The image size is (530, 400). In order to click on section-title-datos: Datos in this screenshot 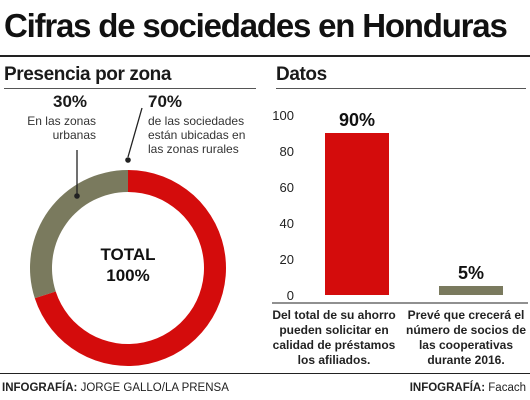, I will do `click(301, 74)`.